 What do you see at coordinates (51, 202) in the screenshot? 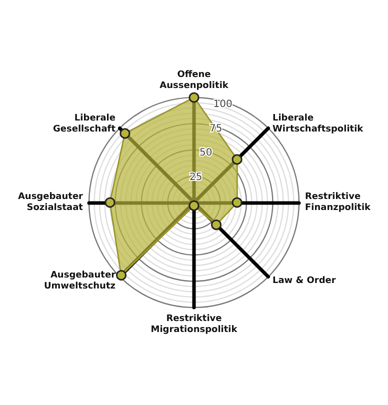
I see `spoke-label: Ausgebauter Sozialstaat` at bounding box center [51, 202].